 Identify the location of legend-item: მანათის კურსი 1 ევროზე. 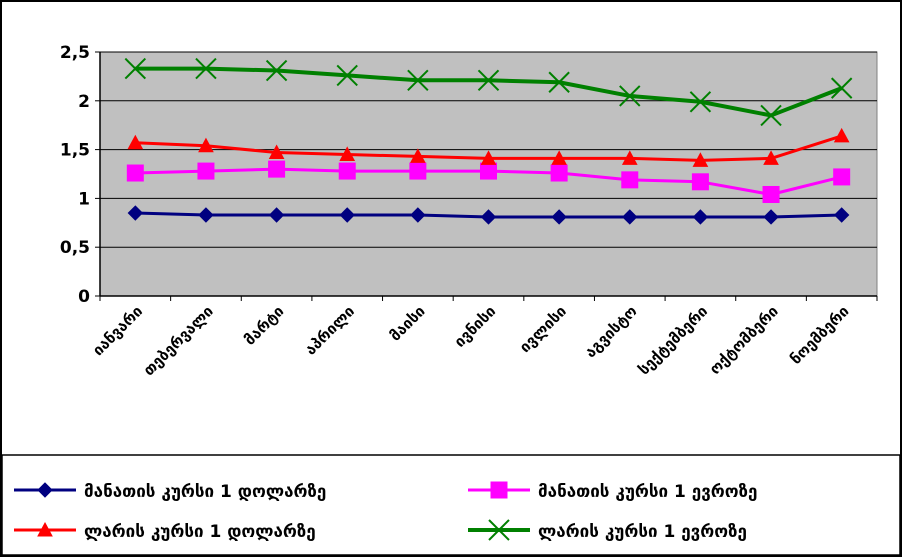
(612, 491).